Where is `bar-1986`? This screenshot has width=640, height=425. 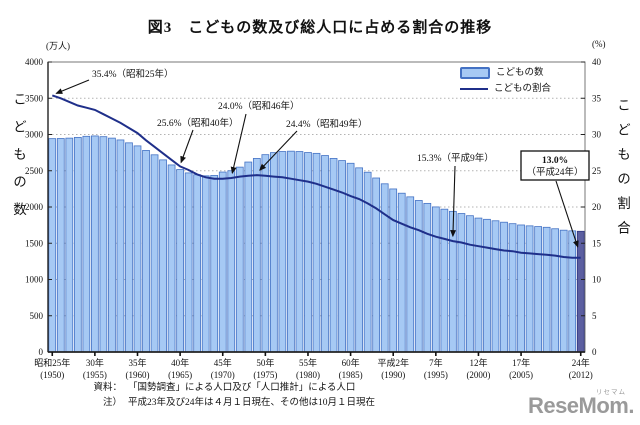 bar-1986 is located at coordinates (359, 260).